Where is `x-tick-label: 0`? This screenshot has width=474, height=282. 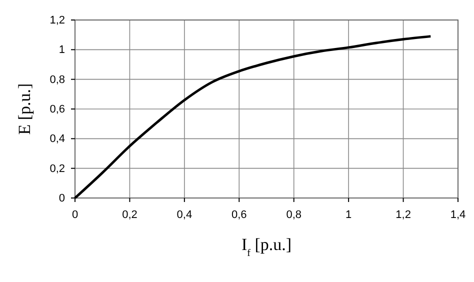 x-tick-label: 0 is located at coordinates (75, 214).